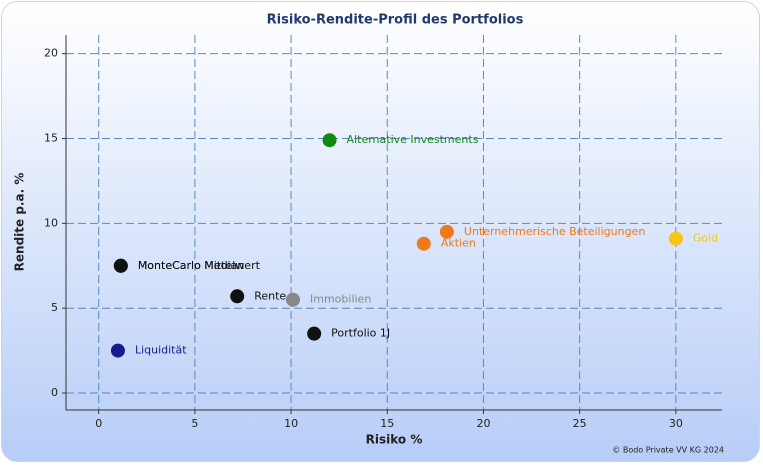  I want to click on point-label: Alternative Investments, so click(413, 139).